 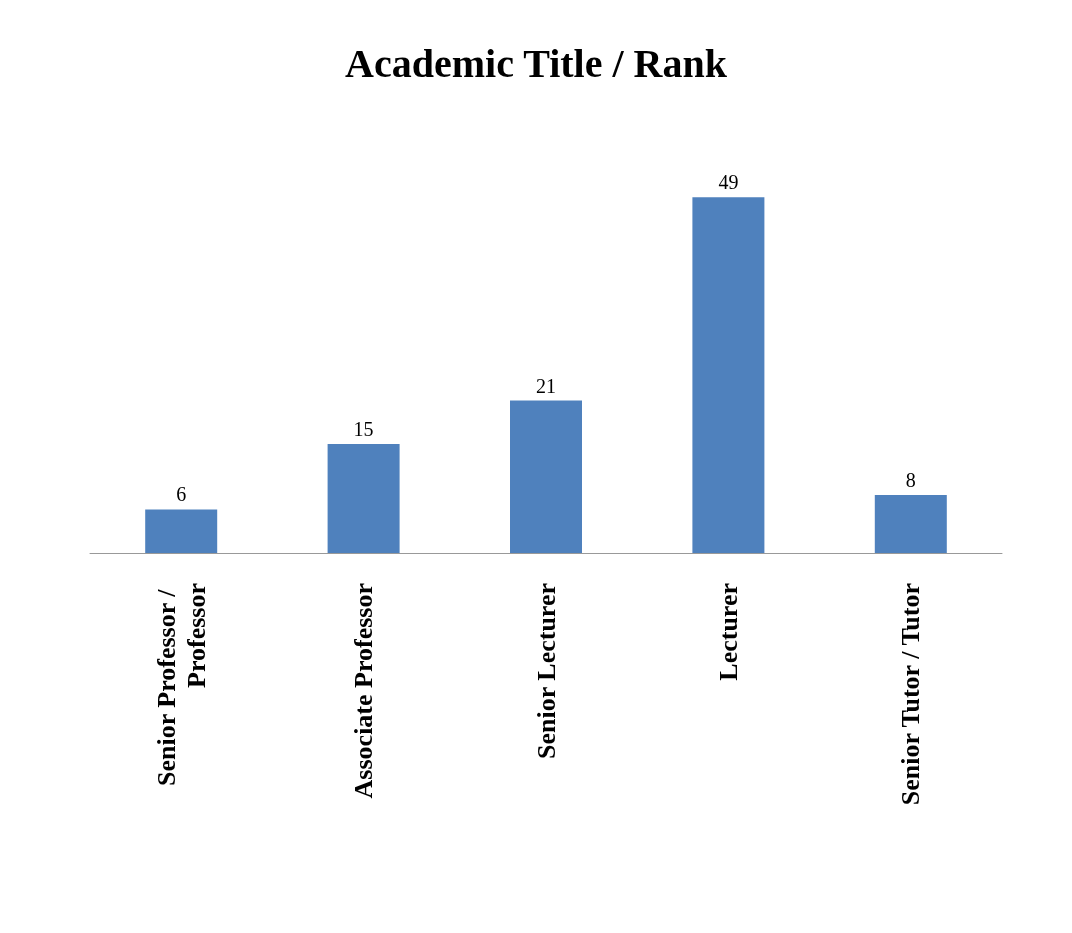 What do you see at coordinates (363, 429) in the screenshot?
I see `data-label: 15` at bounding box center [363, 429].